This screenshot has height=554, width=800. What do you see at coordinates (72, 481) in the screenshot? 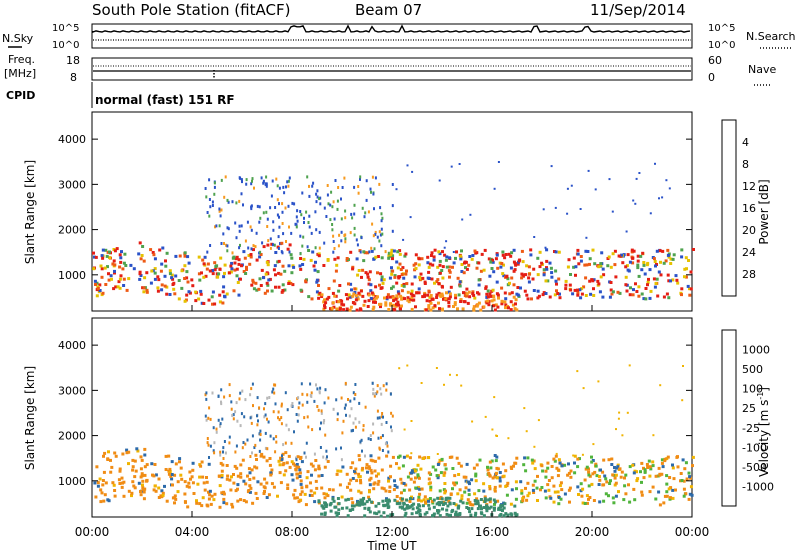
I see `y-tick-label: 1000` at bounding box center [72, 481].